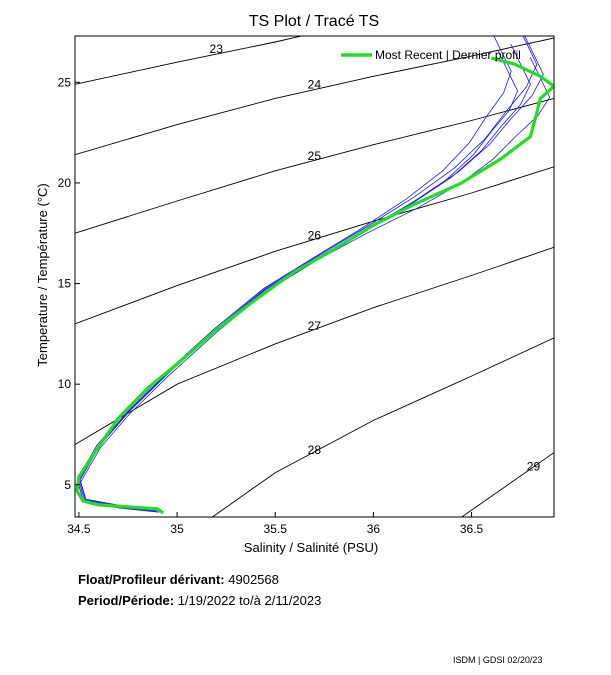  I want to click on density-contour-label: 26, so click(315, 235).